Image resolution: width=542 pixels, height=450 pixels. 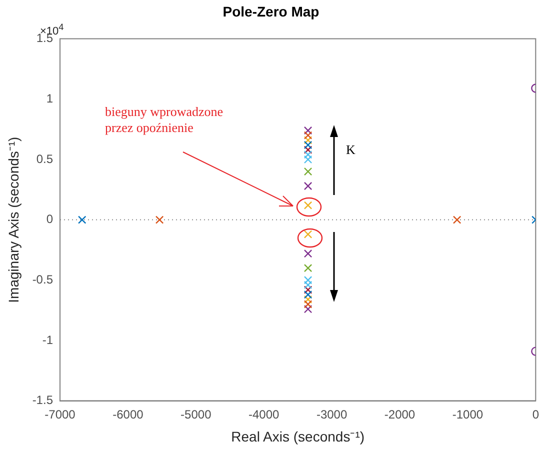 I want to click on y-tick-label: 0.5, so click(x=45, y=159).